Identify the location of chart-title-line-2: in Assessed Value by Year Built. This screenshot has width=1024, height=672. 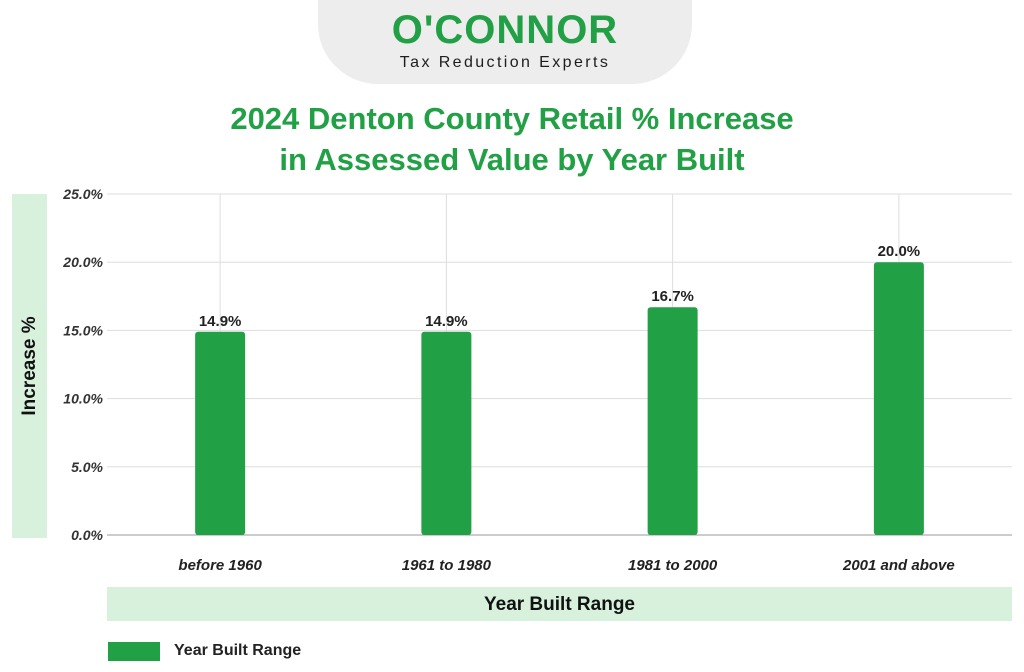
(512, 159).